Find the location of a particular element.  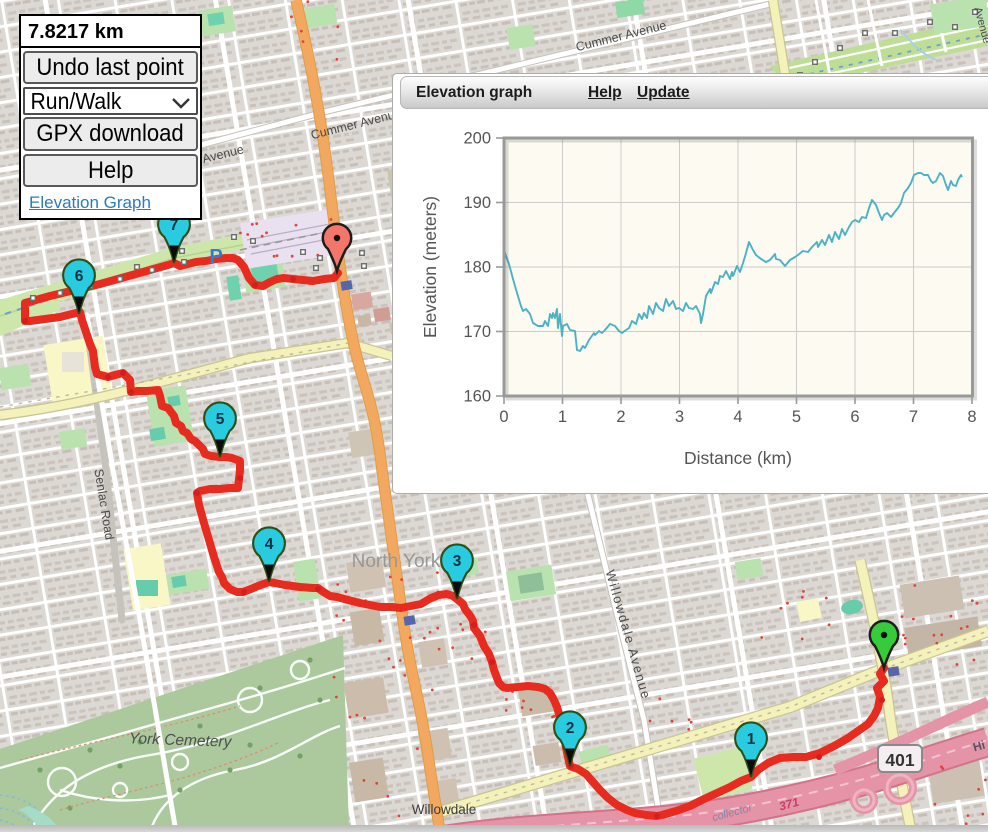

svg-text: Willowdale is located at coordinates (444, 809).